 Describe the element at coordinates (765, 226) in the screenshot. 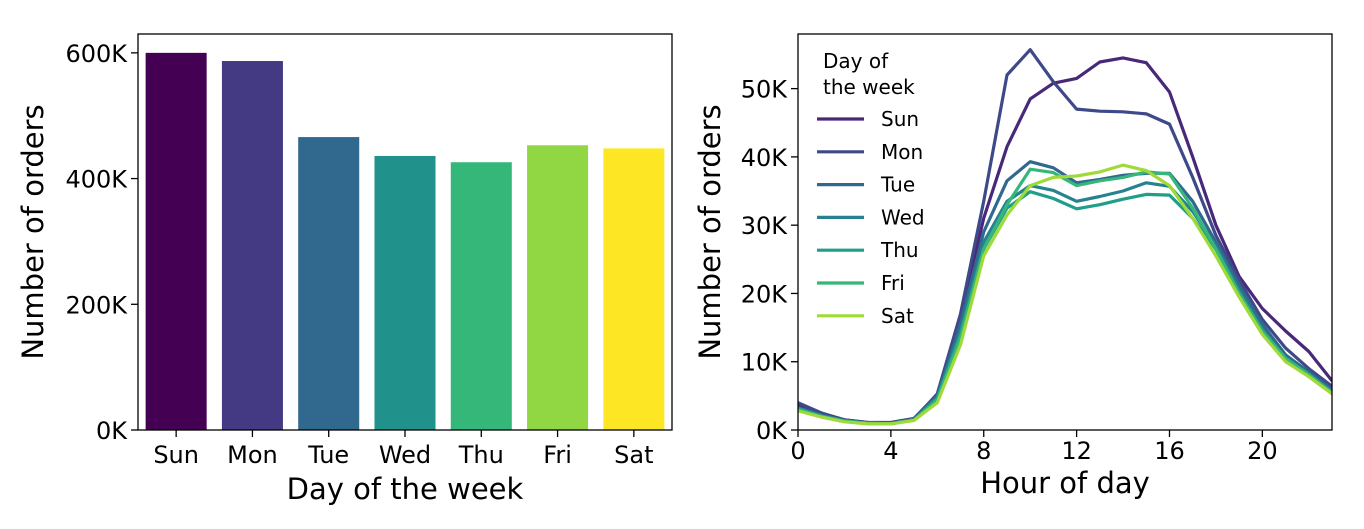

I see `line-y-tick-label: 30K` at that location.